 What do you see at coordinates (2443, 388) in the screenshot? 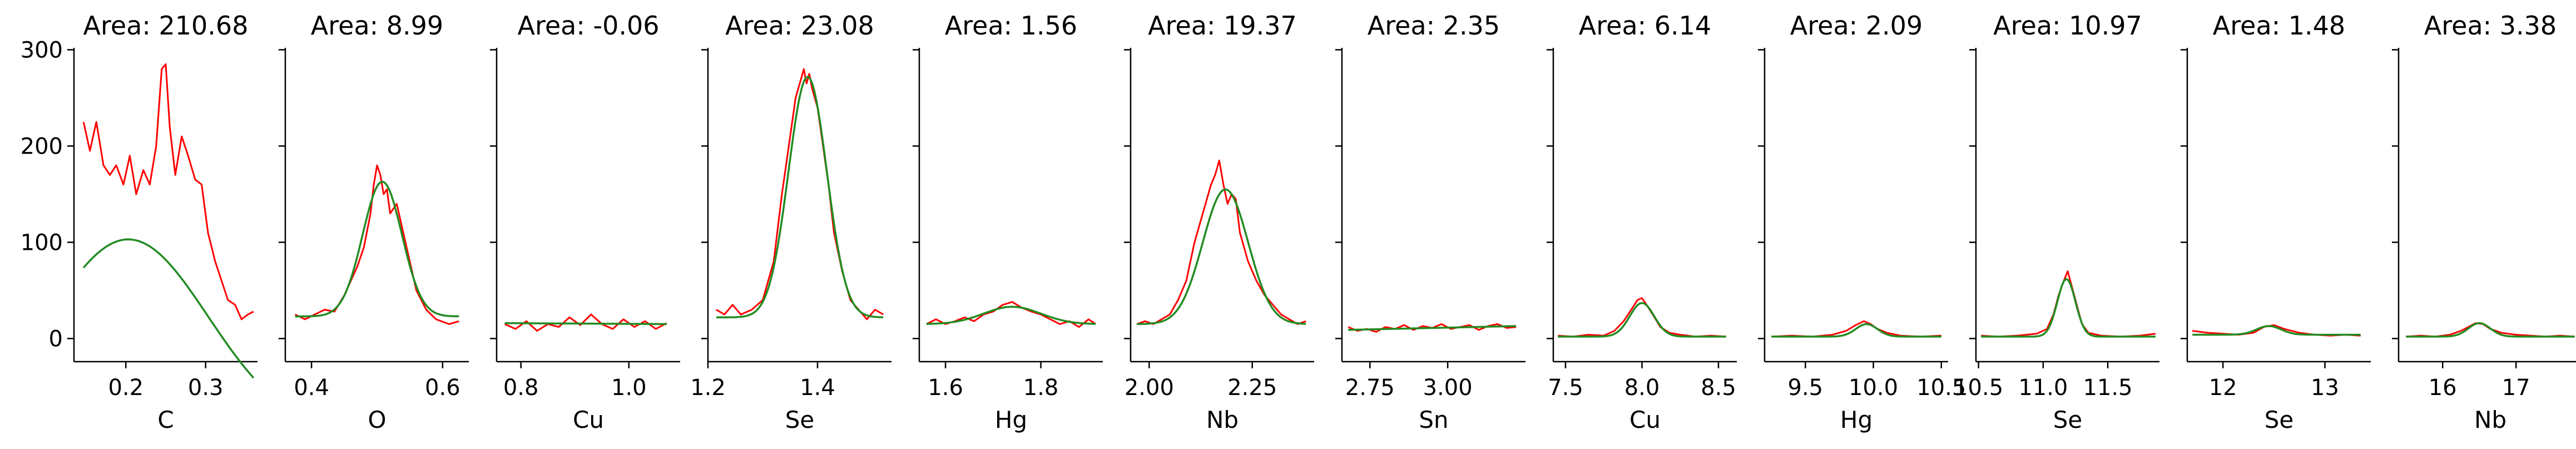
I see `x-tick-label: 16` at bounding box center [2443, 388].